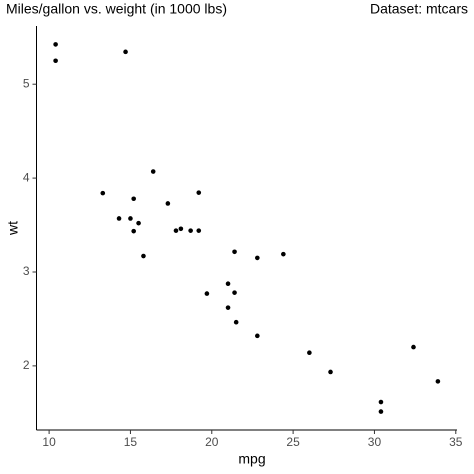 Image resolution: width=474 pixels, height=474 pixels. I want to click on x-axis-title: mpg, so click(251, 459).